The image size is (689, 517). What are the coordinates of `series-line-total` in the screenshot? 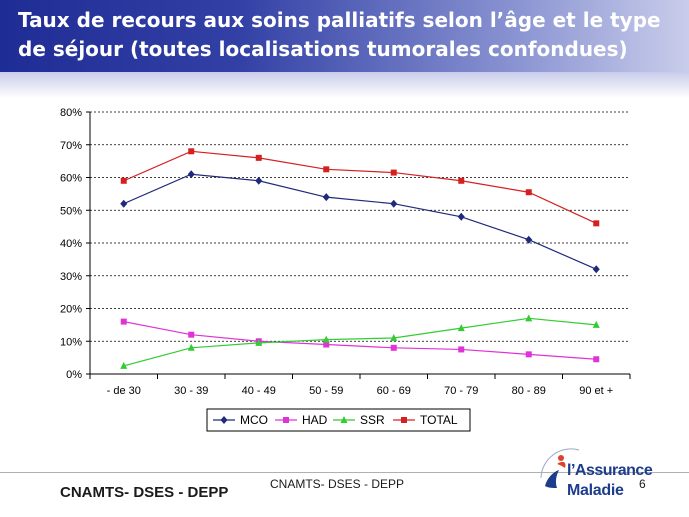 It's located at (360, 187).